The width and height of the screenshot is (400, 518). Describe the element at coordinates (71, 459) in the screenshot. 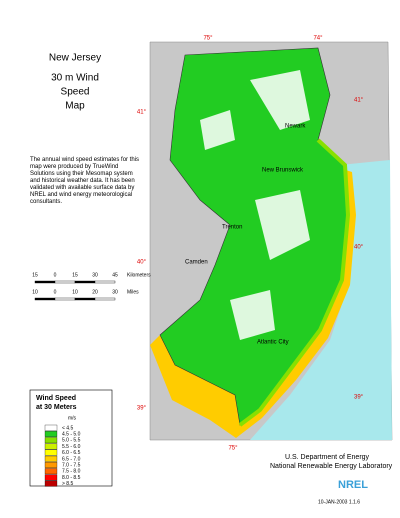

I see `legend-label: 6.5 - 7.0` at that location.